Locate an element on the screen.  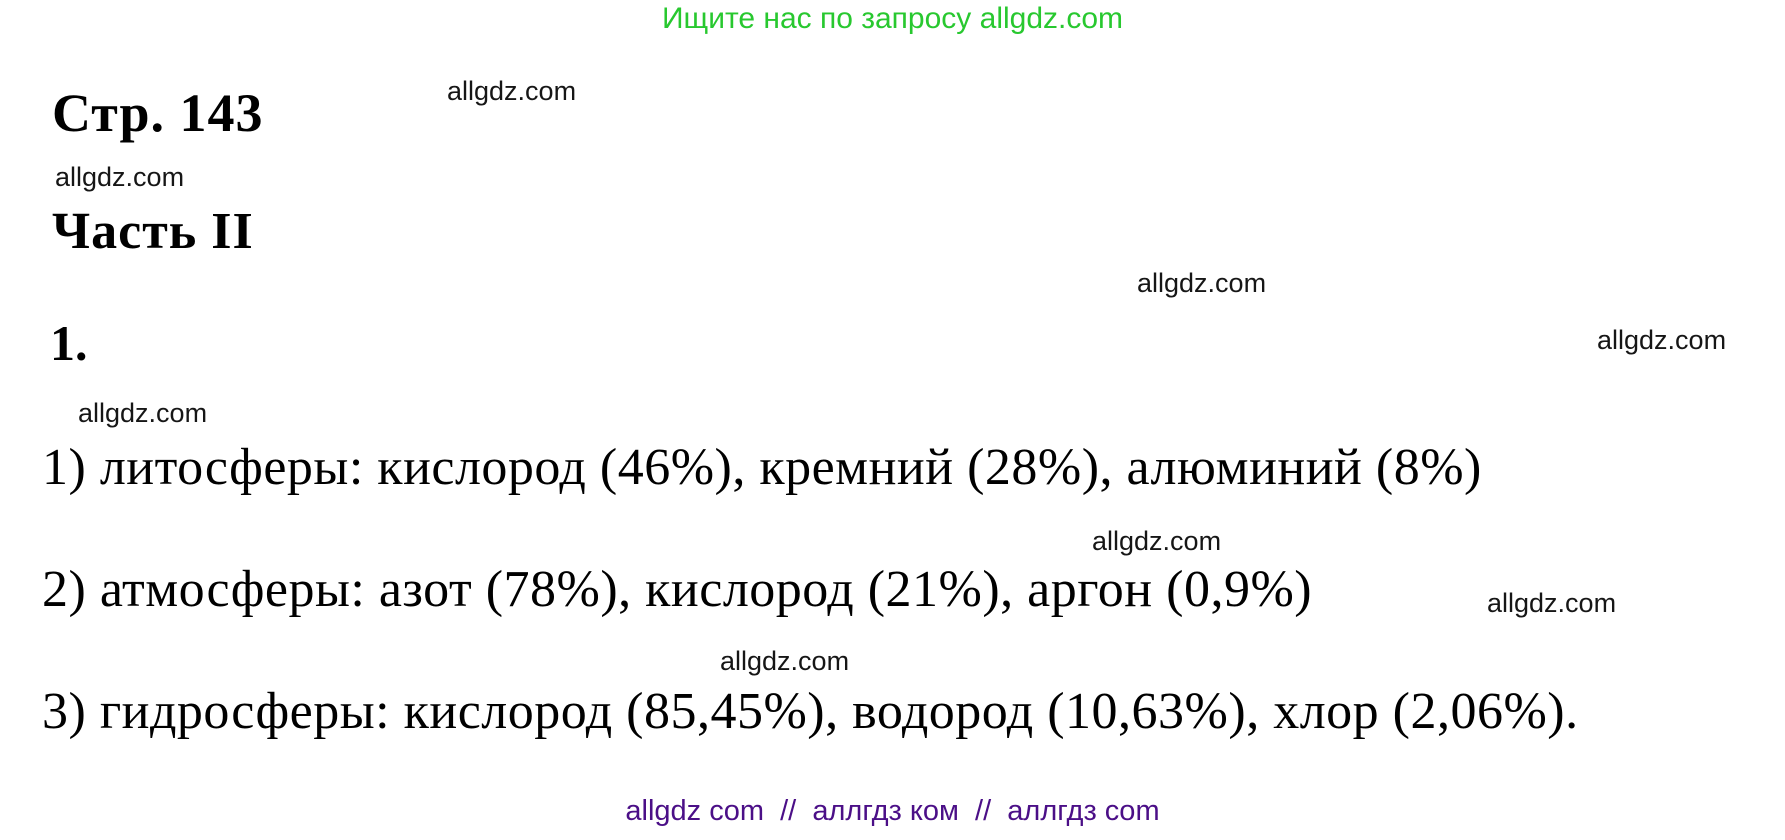
page-title: Стр. 143 is located at coordinates (158, 113).